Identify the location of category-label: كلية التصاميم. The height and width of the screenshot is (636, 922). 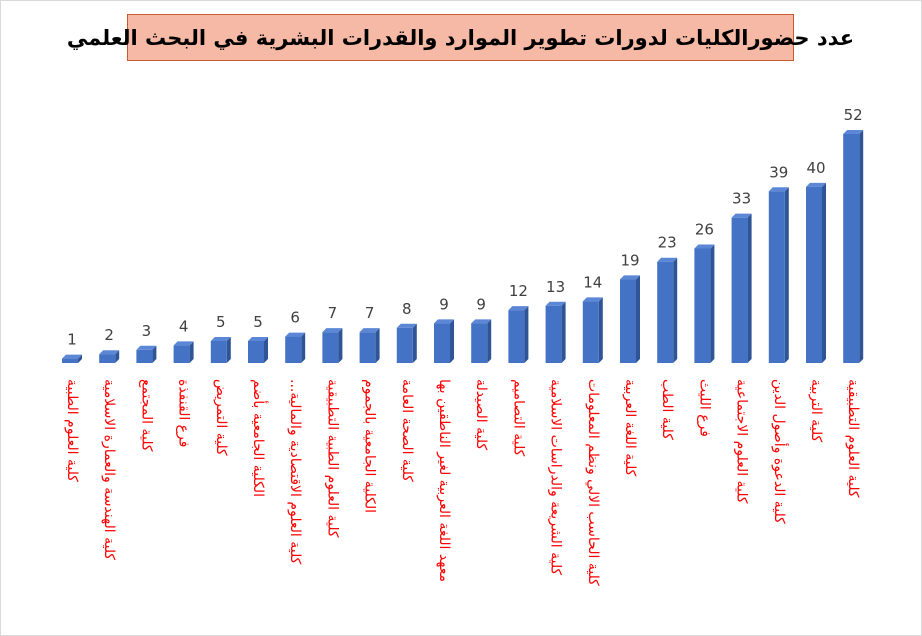
(518, 418).